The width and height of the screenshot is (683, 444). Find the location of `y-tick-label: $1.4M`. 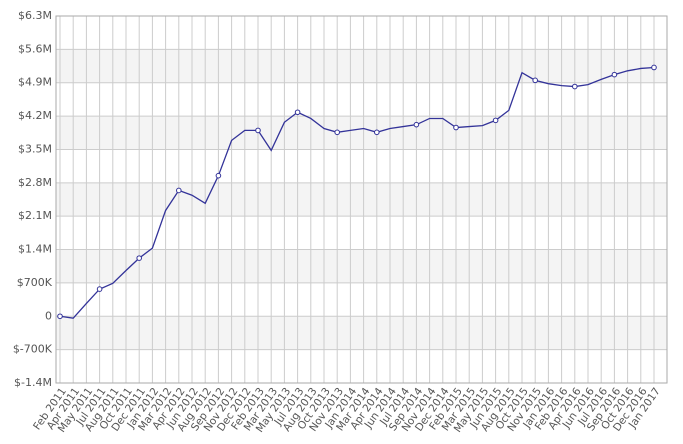

y-tick-label: $1.4M is located at coordinates (35, 249).